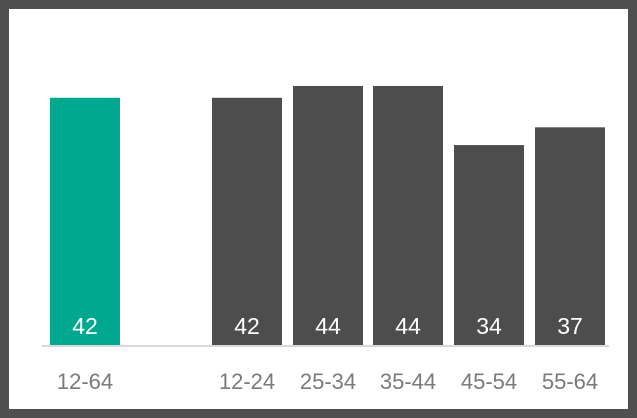  I want to click on value-label-25-34: 44, so click(328, 326).